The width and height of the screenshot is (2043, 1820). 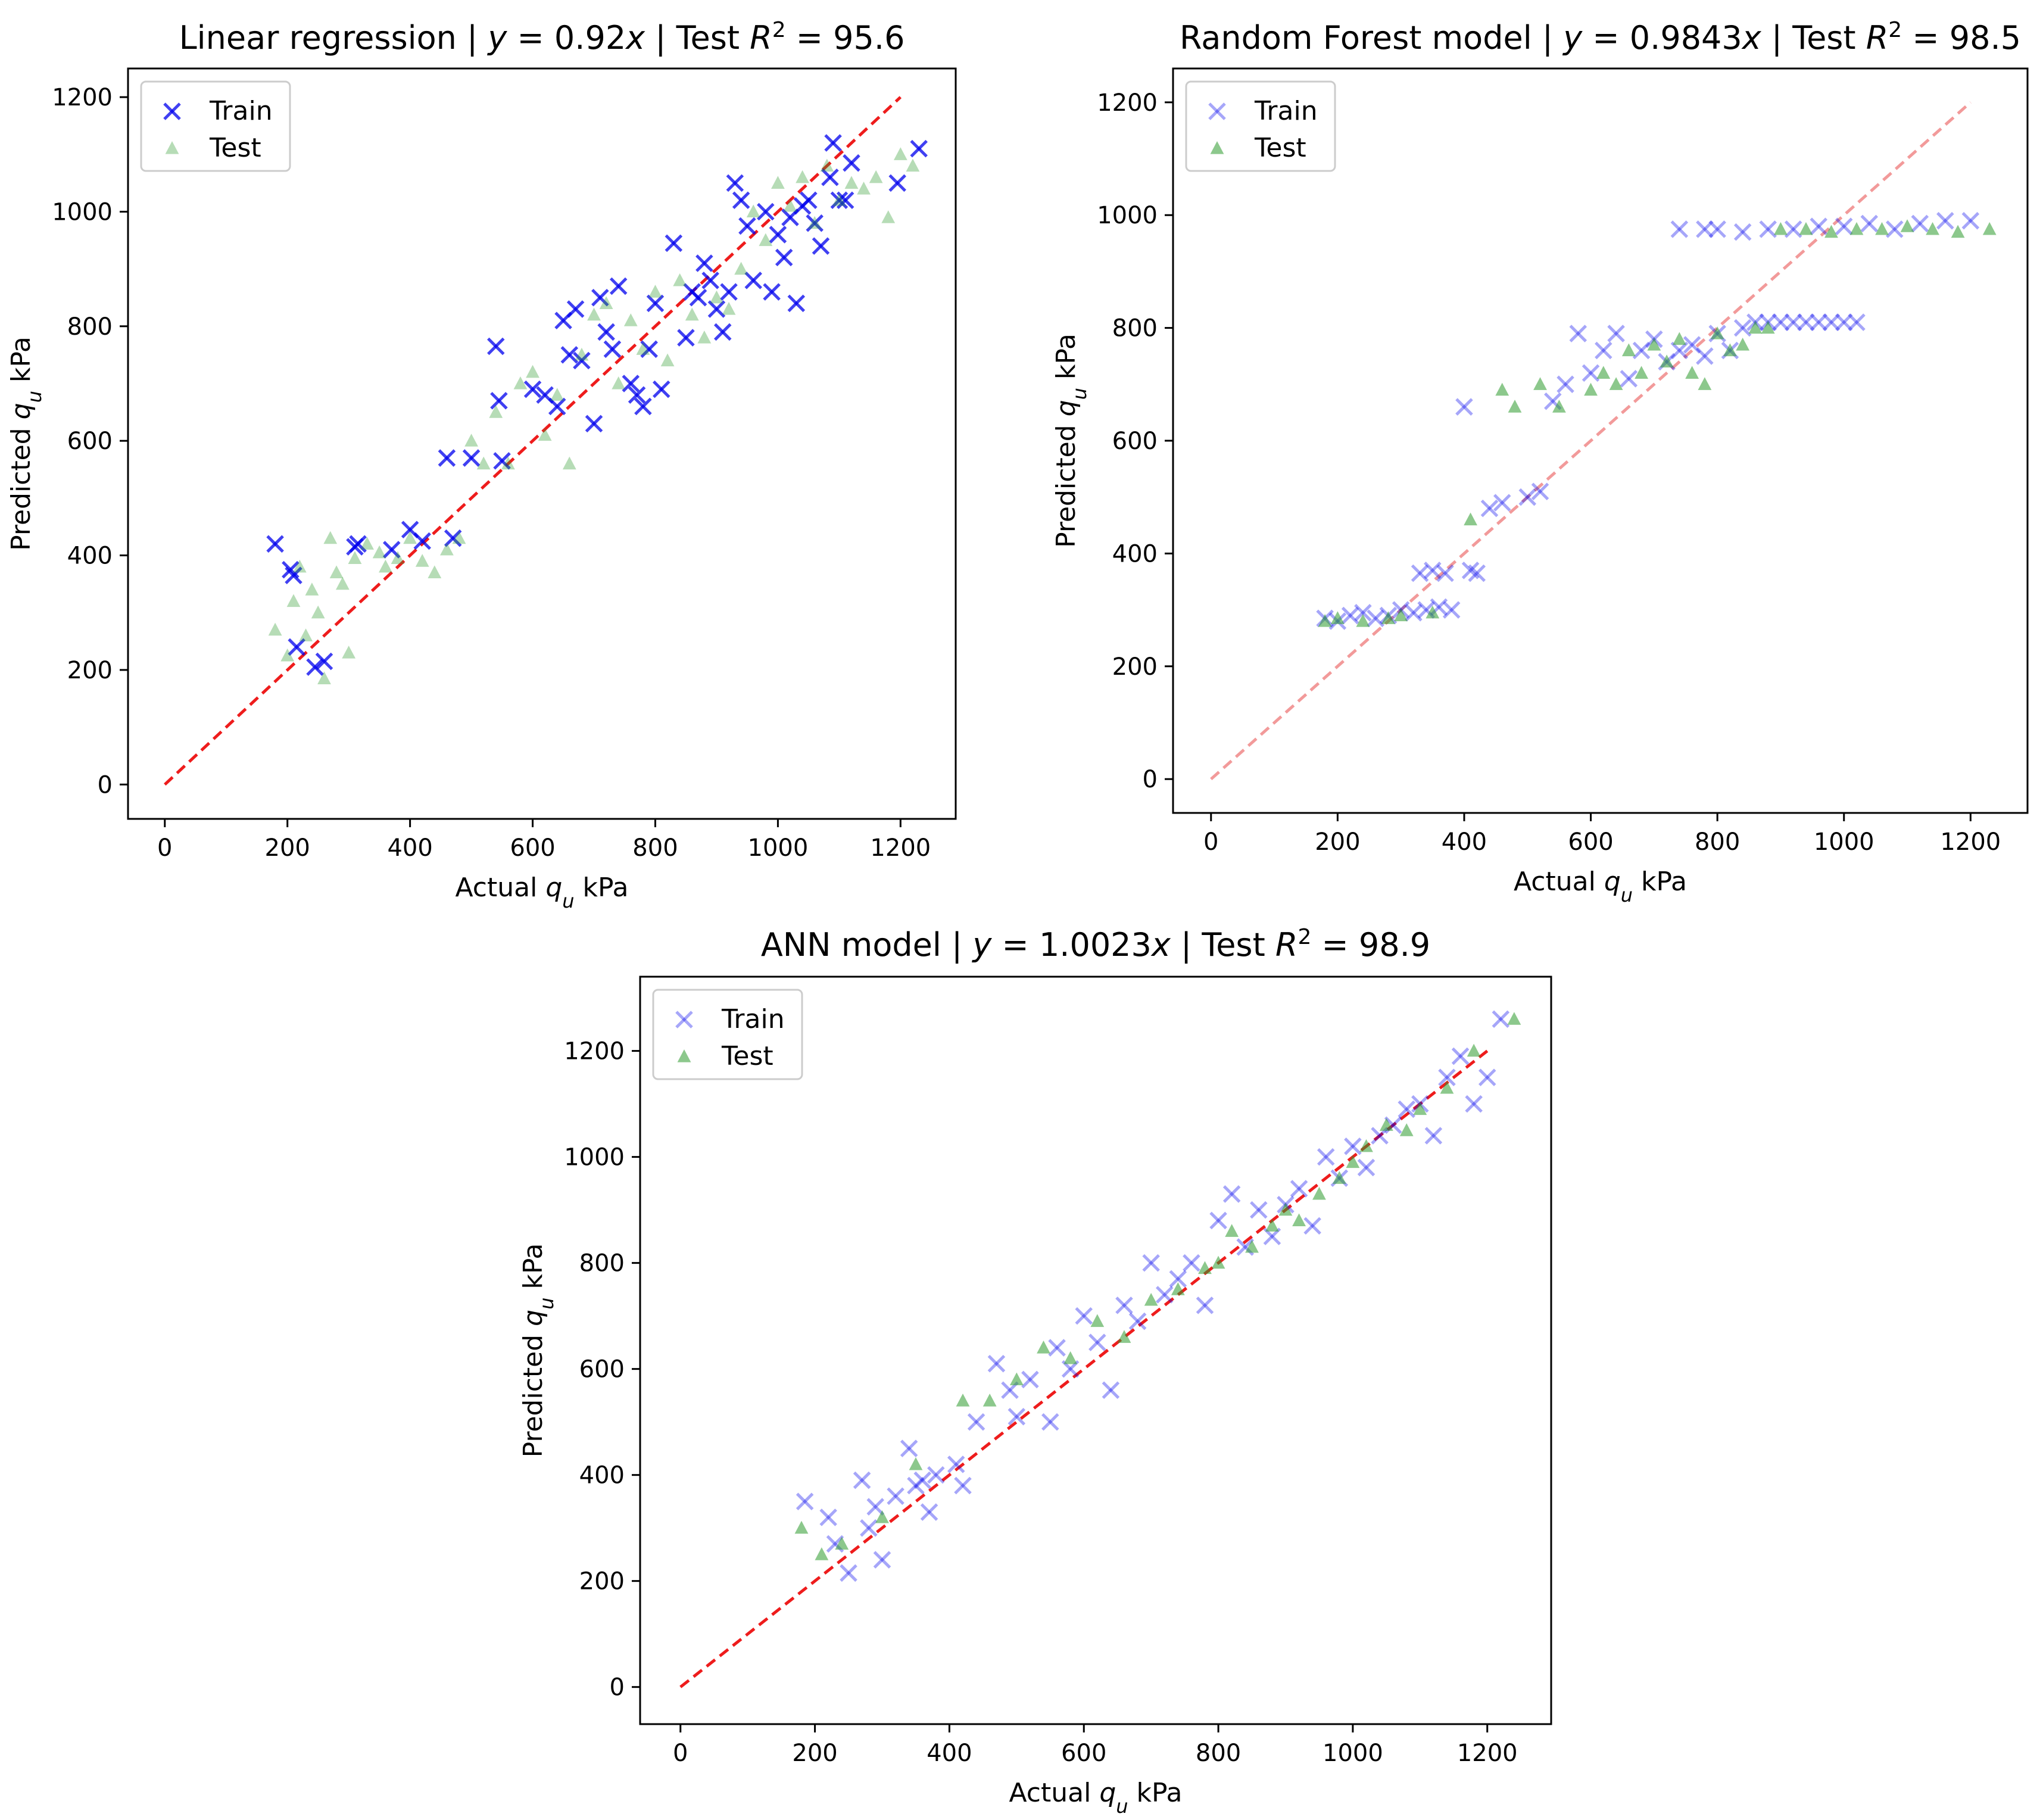 I want to click on legend-test-marker, so click(x=172, y=147).